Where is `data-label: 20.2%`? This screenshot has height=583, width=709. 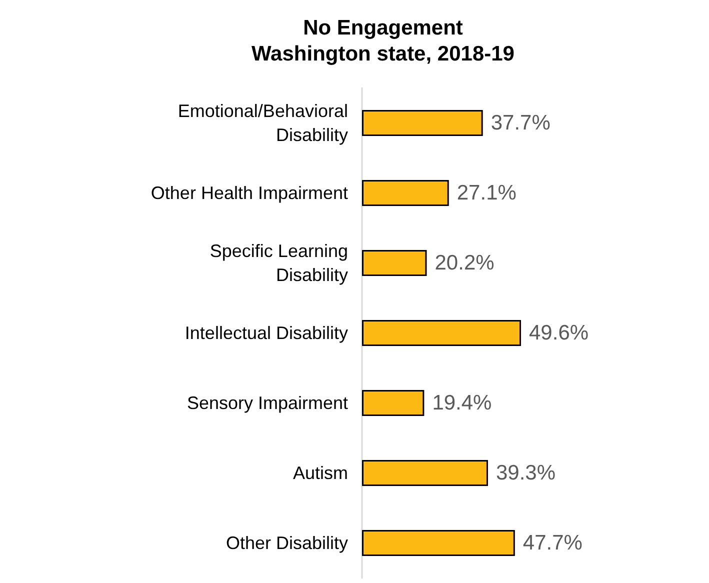
data-label: 20.2% is located at coordinates (464, 263).